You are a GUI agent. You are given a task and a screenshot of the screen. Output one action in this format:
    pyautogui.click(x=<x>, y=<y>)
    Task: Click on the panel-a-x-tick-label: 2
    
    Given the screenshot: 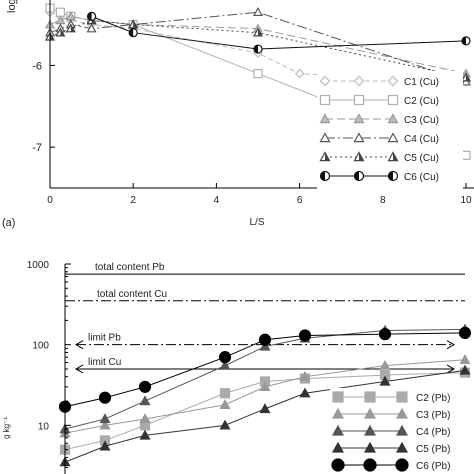 What is the action you would take?
    pyautogui.click(x=133, y=200)
    